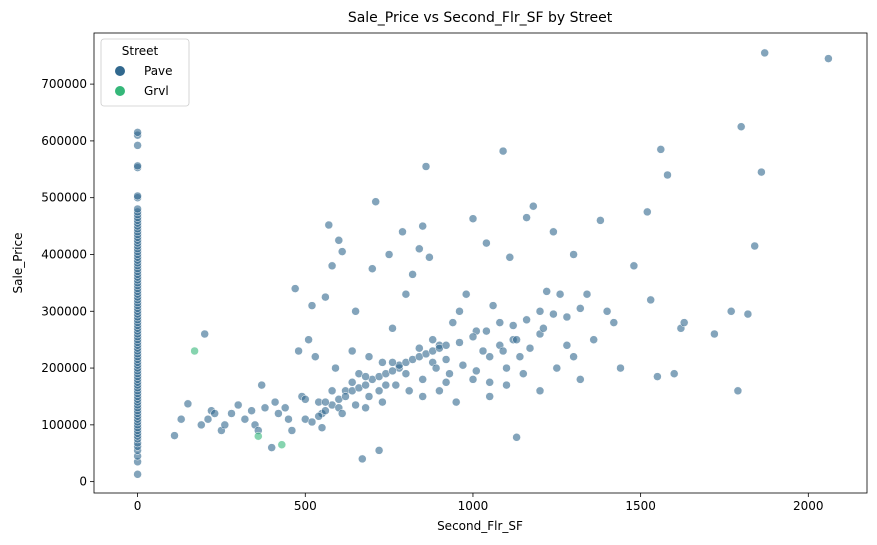 The height and width of the screenshot is (545, 877). What do you see at coordinates (480, 18) in the screenshot?
I see `chart-title: Sale_Price vs Second_Flr_SF by Street` at bounding box center [480, 18].